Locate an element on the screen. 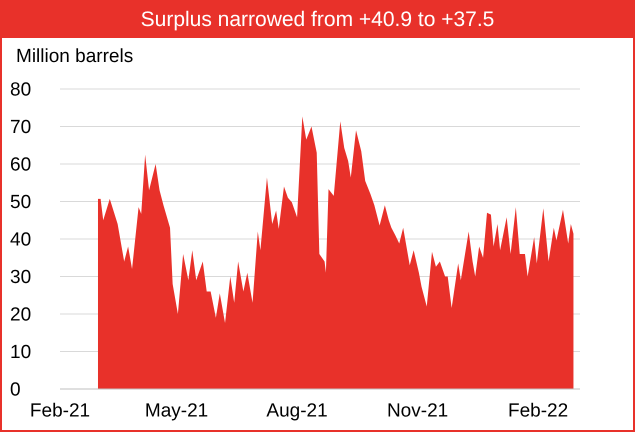 The height and width of the screenshot is (432, 635). y-tick-label: 20 is located at coordinates (21, 315).